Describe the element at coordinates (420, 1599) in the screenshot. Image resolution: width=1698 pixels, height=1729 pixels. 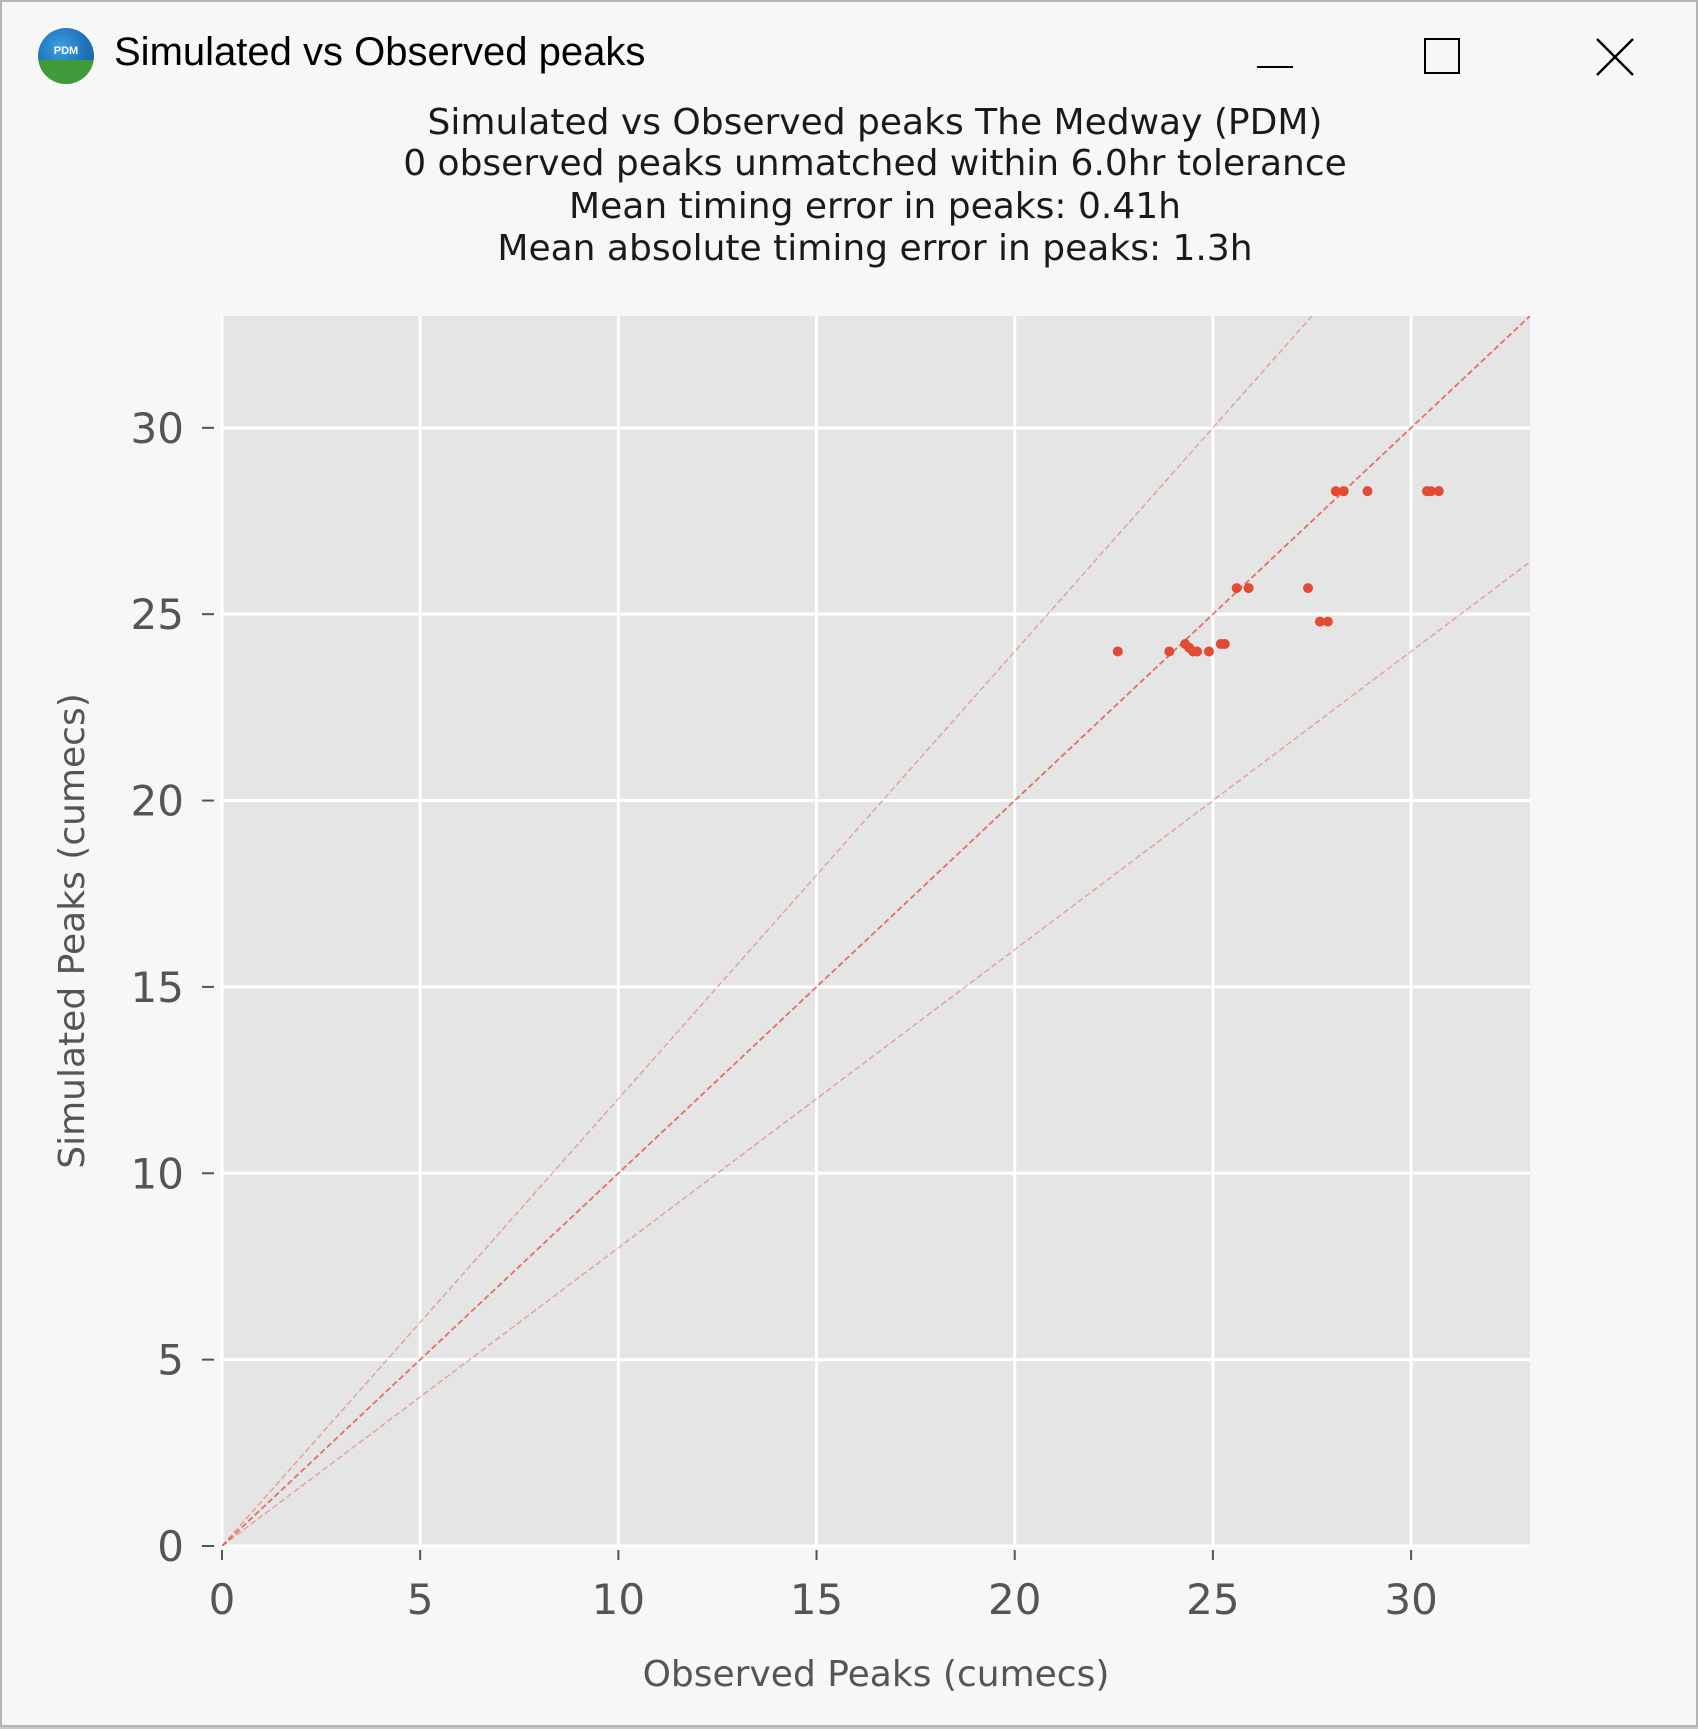
I see `x-tick-label-5: 5` at that location.